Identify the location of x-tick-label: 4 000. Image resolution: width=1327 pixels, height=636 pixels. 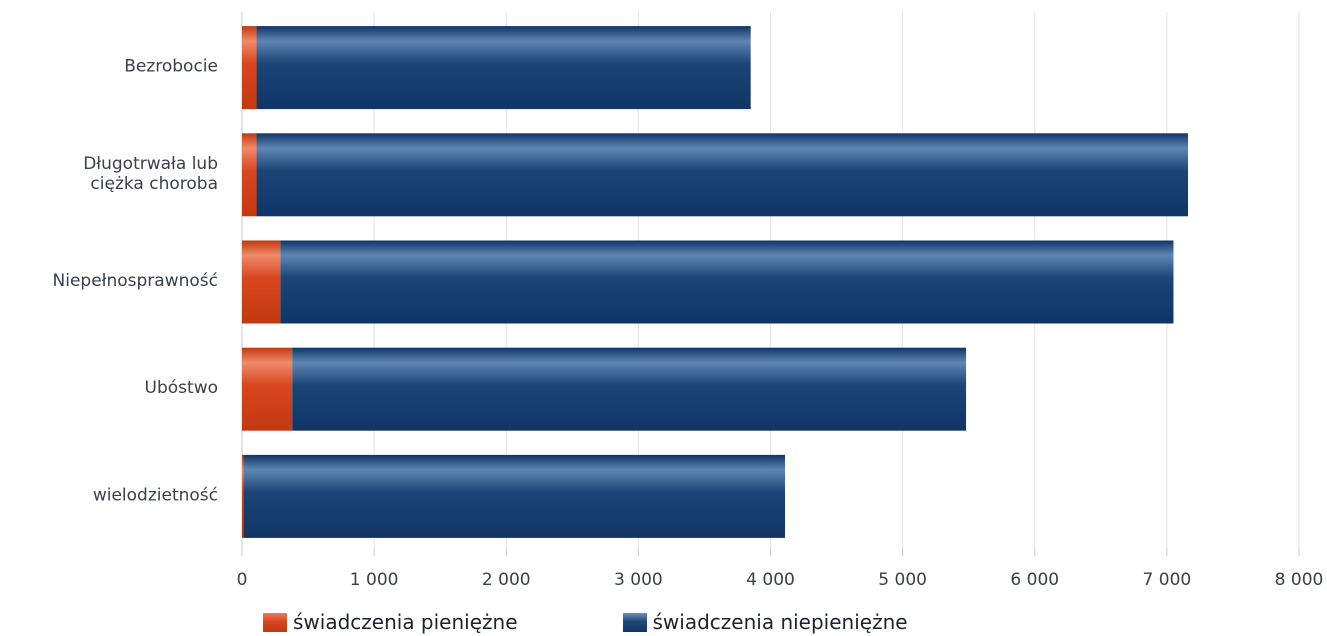
(770, 580).